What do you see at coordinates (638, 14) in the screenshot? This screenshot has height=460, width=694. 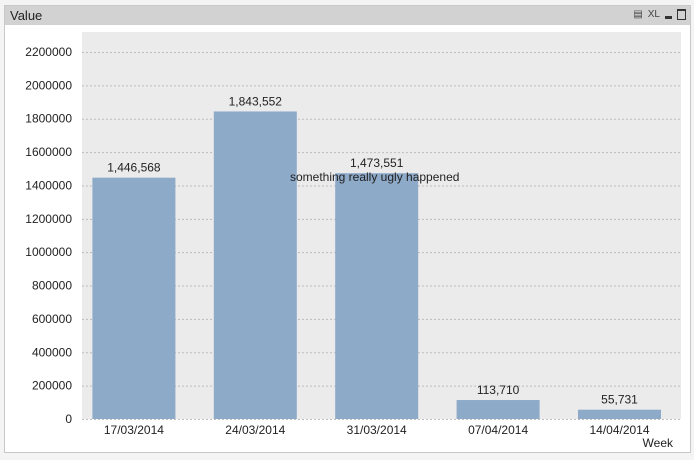 I see `print-icon: ▤` at bounding box center [638, 14].